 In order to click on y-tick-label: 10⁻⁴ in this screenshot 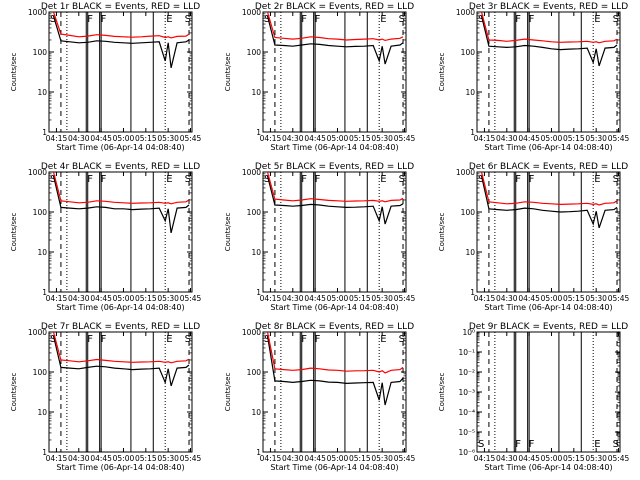, I will do `click(466, 412)`.